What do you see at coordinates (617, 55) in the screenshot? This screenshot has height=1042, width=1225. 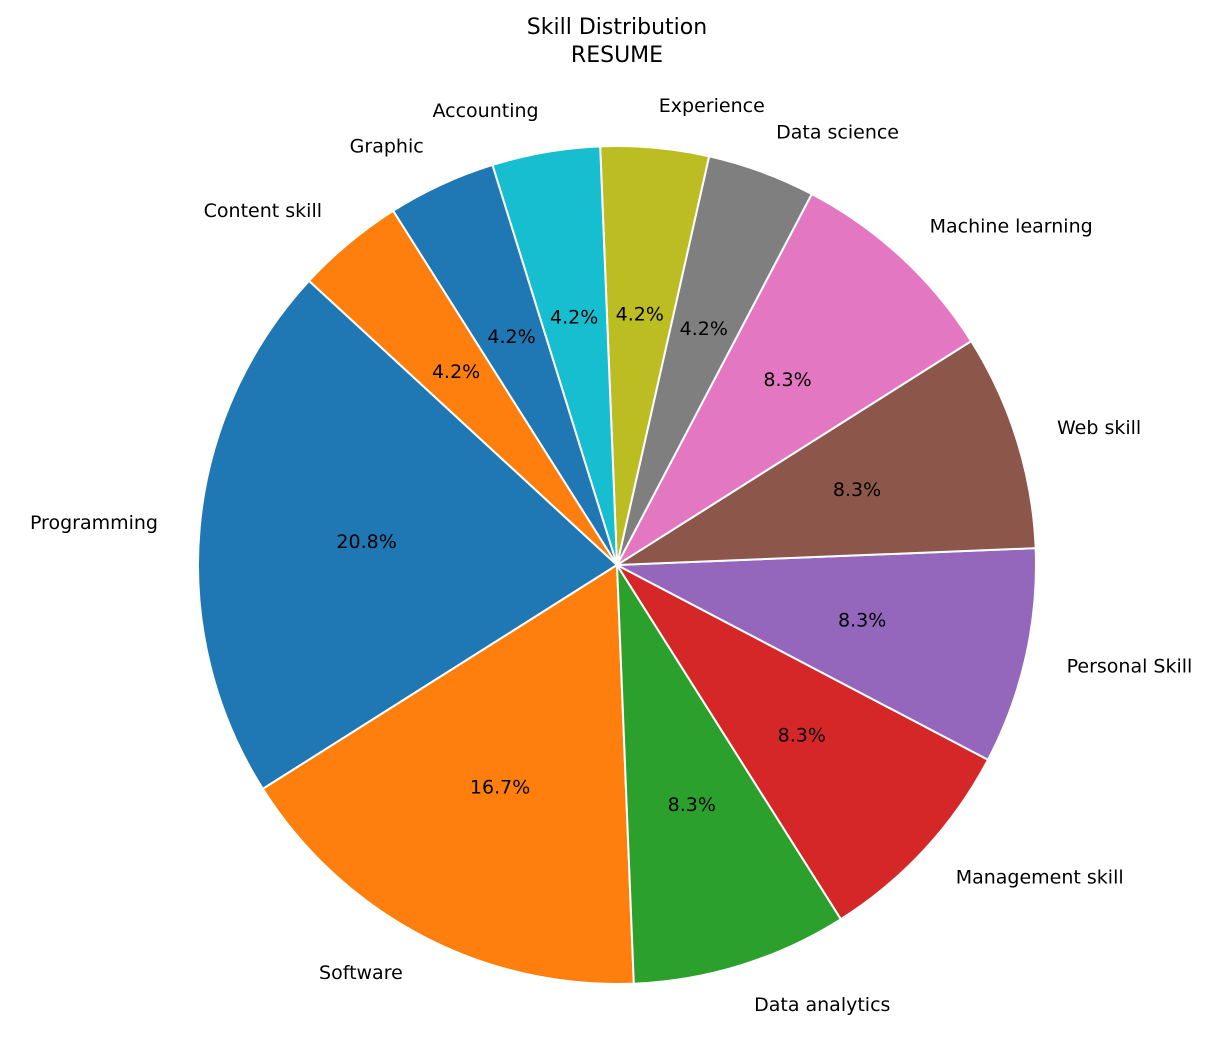 I see `chart-subtitle: RESUME` at bounding box center [617, 55].